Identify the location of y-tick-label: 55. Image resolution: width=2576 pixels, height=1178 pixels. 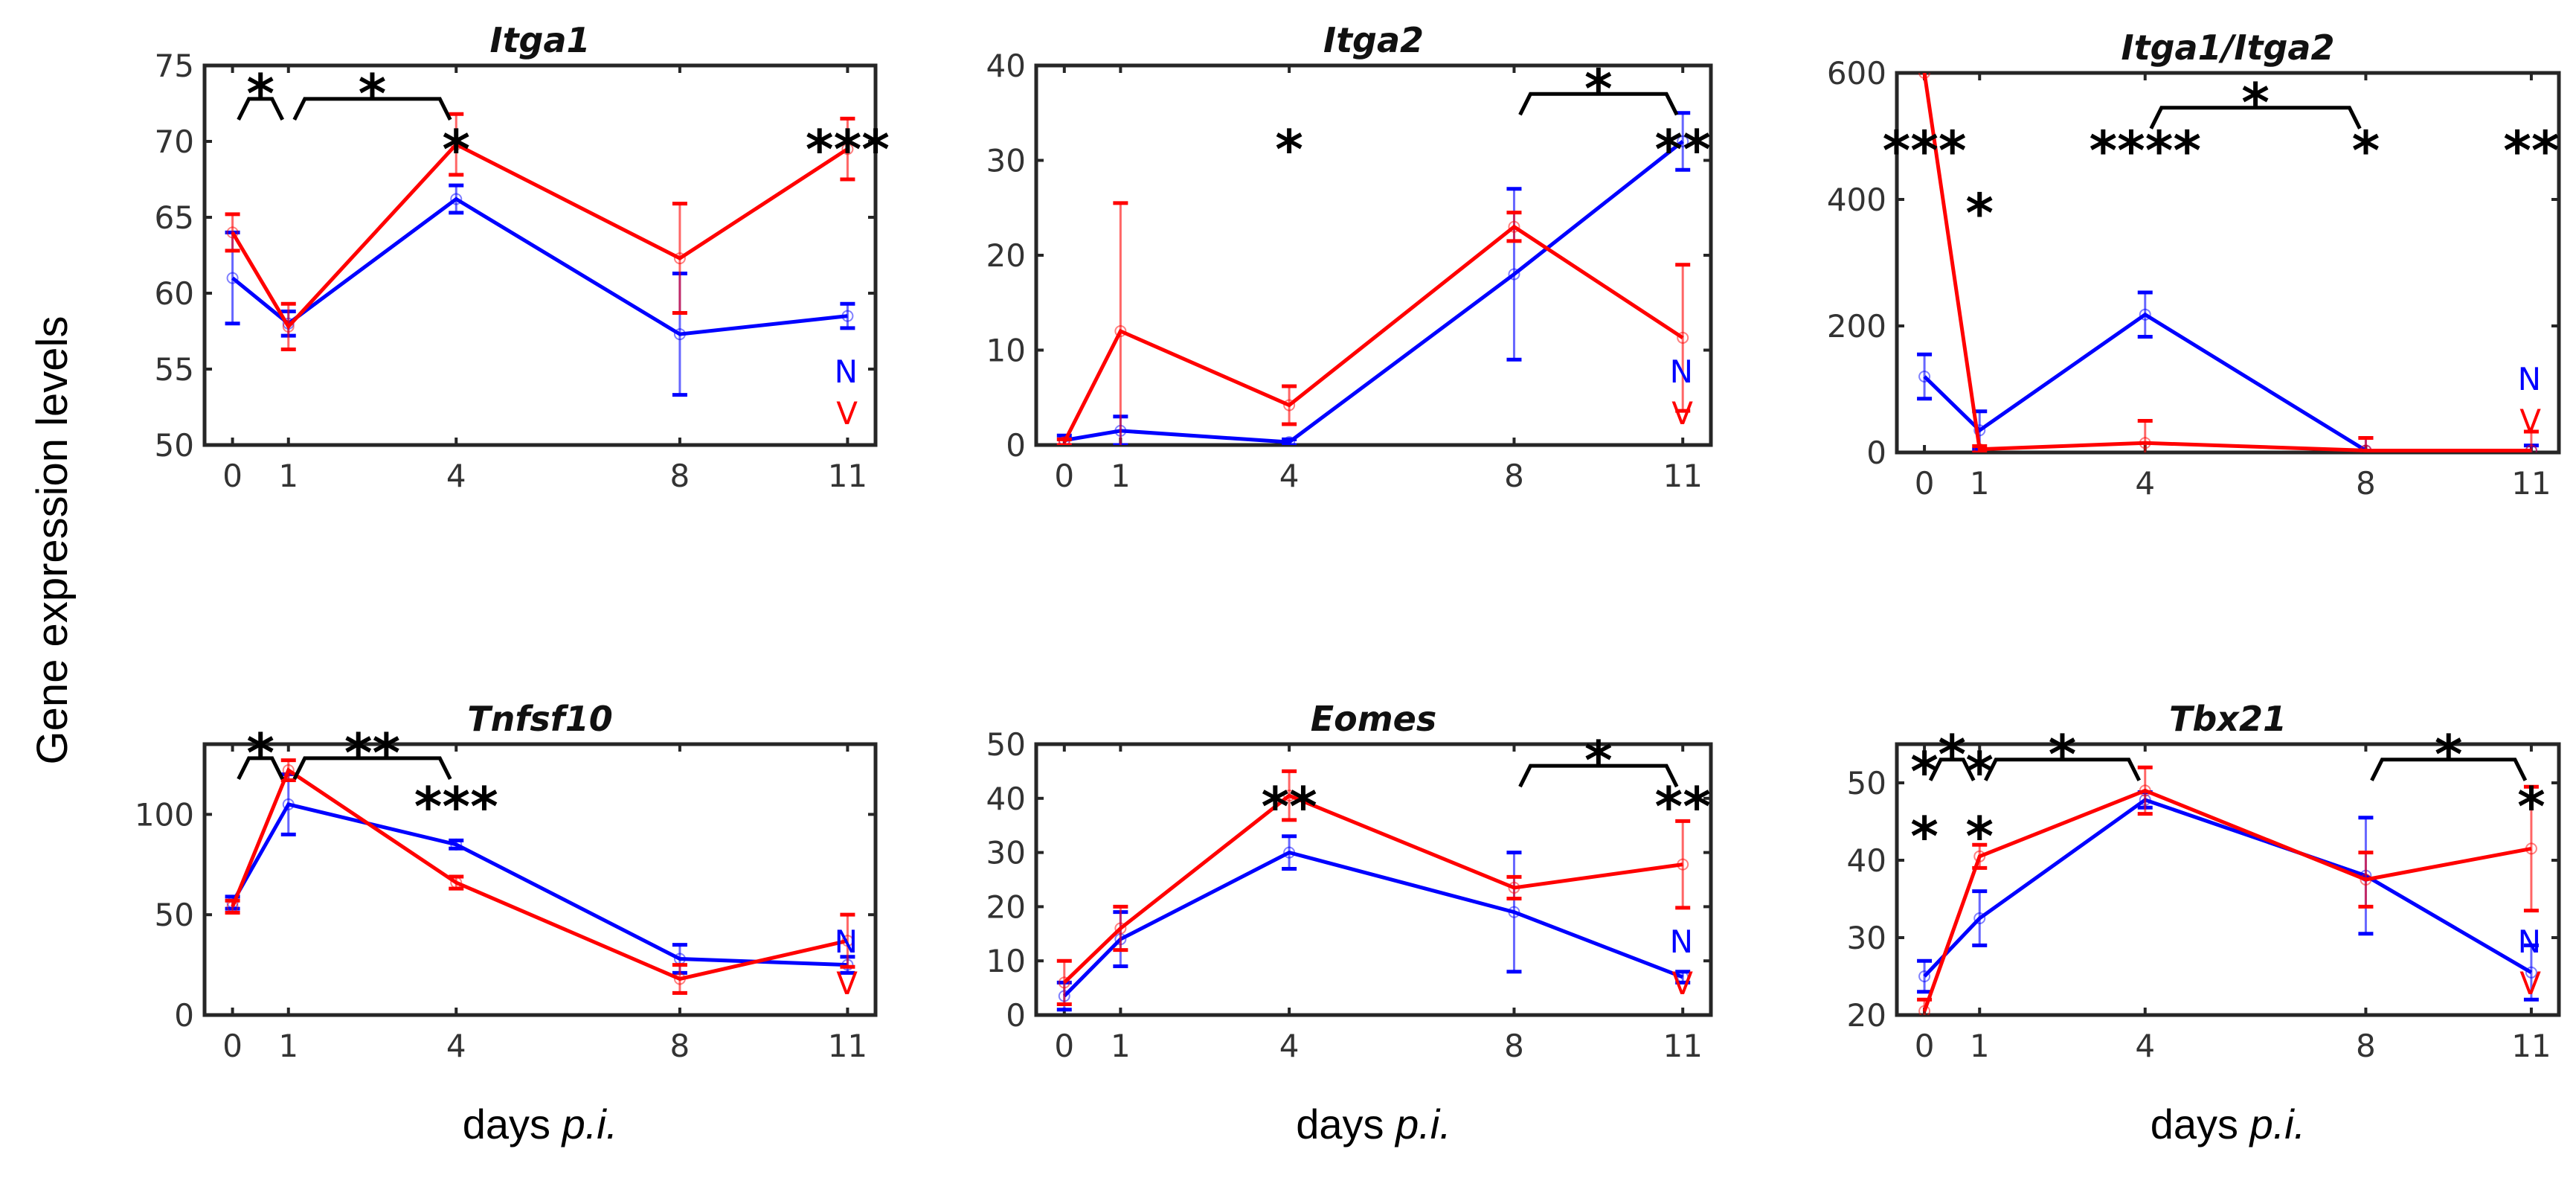
(174, 369).